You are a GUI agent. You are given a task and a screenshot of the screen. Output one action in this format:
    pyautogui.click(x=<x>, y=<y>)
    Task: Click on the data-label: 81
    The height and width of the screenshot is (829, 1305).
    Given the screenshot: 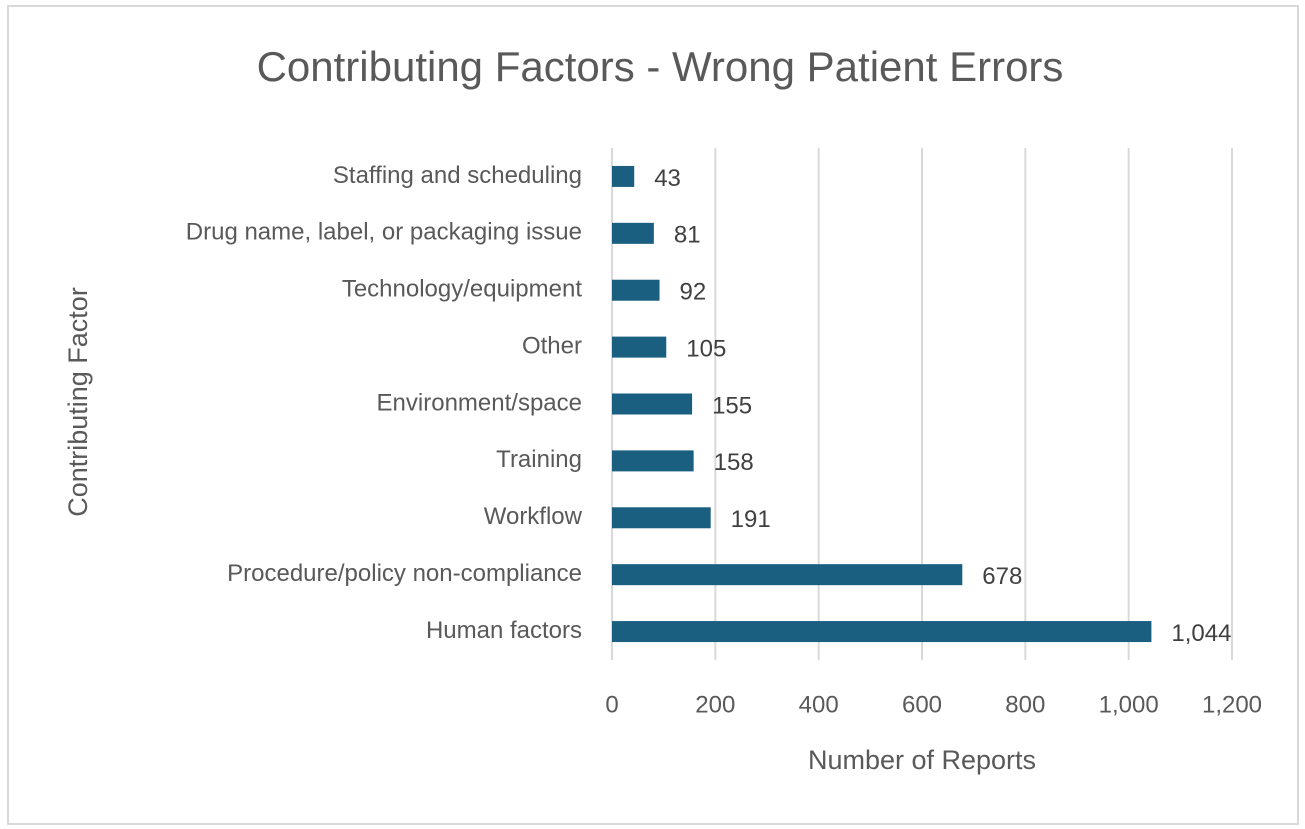 What is the action you would take?
    pyautogui.click(x=687, y=235)
    